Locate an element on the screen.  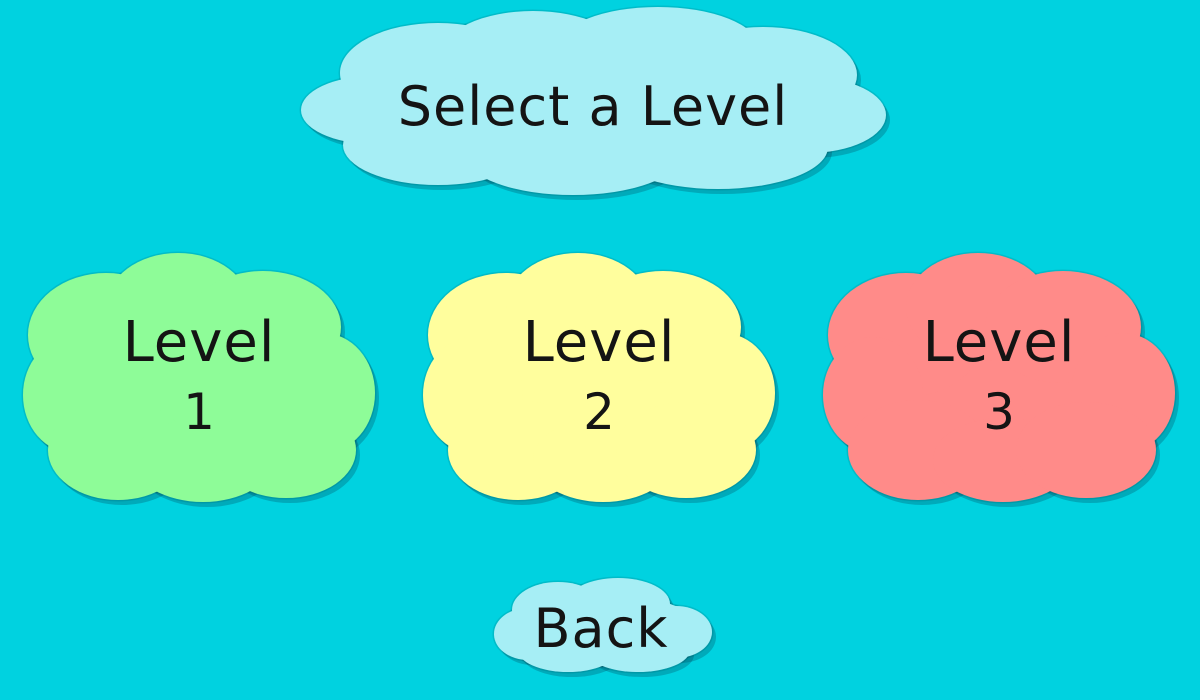
level-2-button: Level 2 is located at coordinates (599, 376).